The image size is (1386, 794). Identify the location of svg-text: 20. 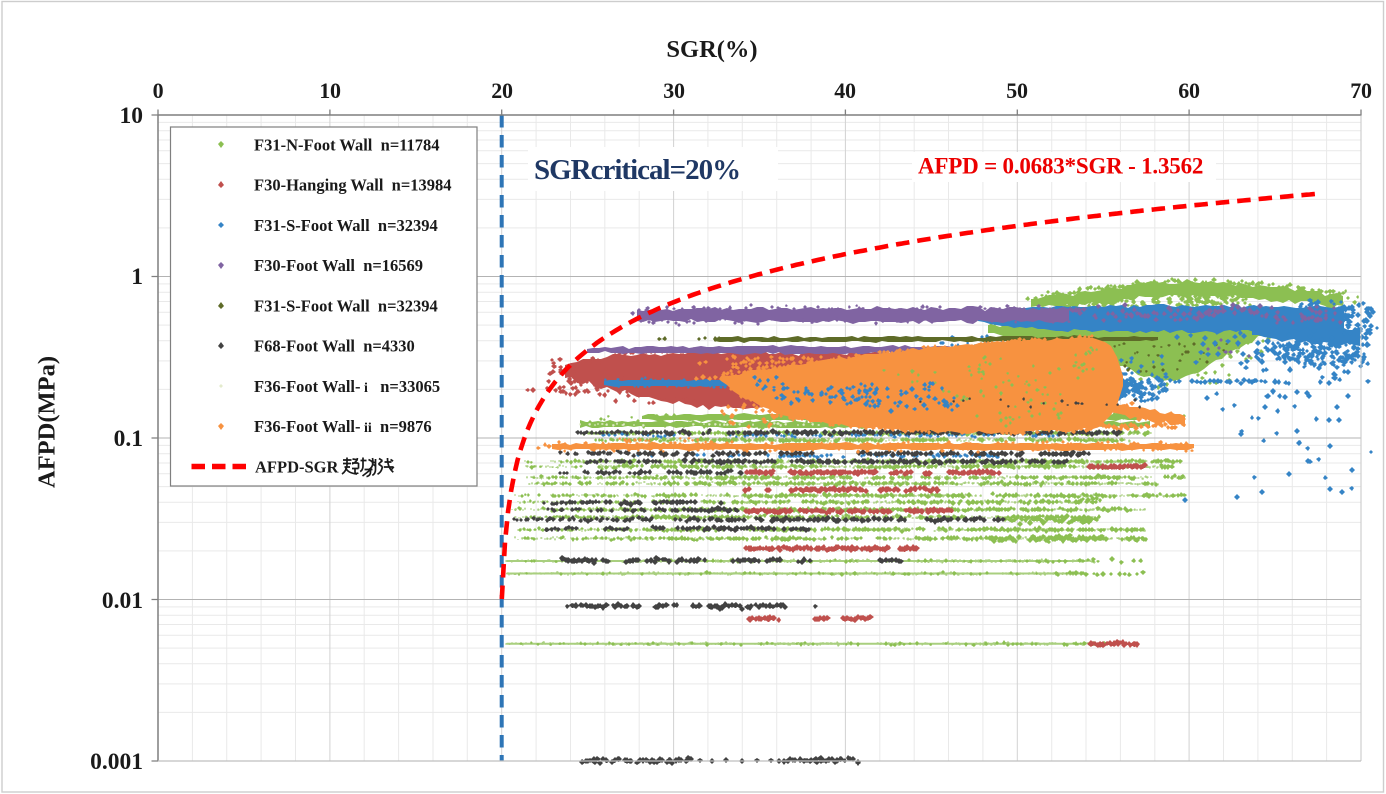
(502, 90).